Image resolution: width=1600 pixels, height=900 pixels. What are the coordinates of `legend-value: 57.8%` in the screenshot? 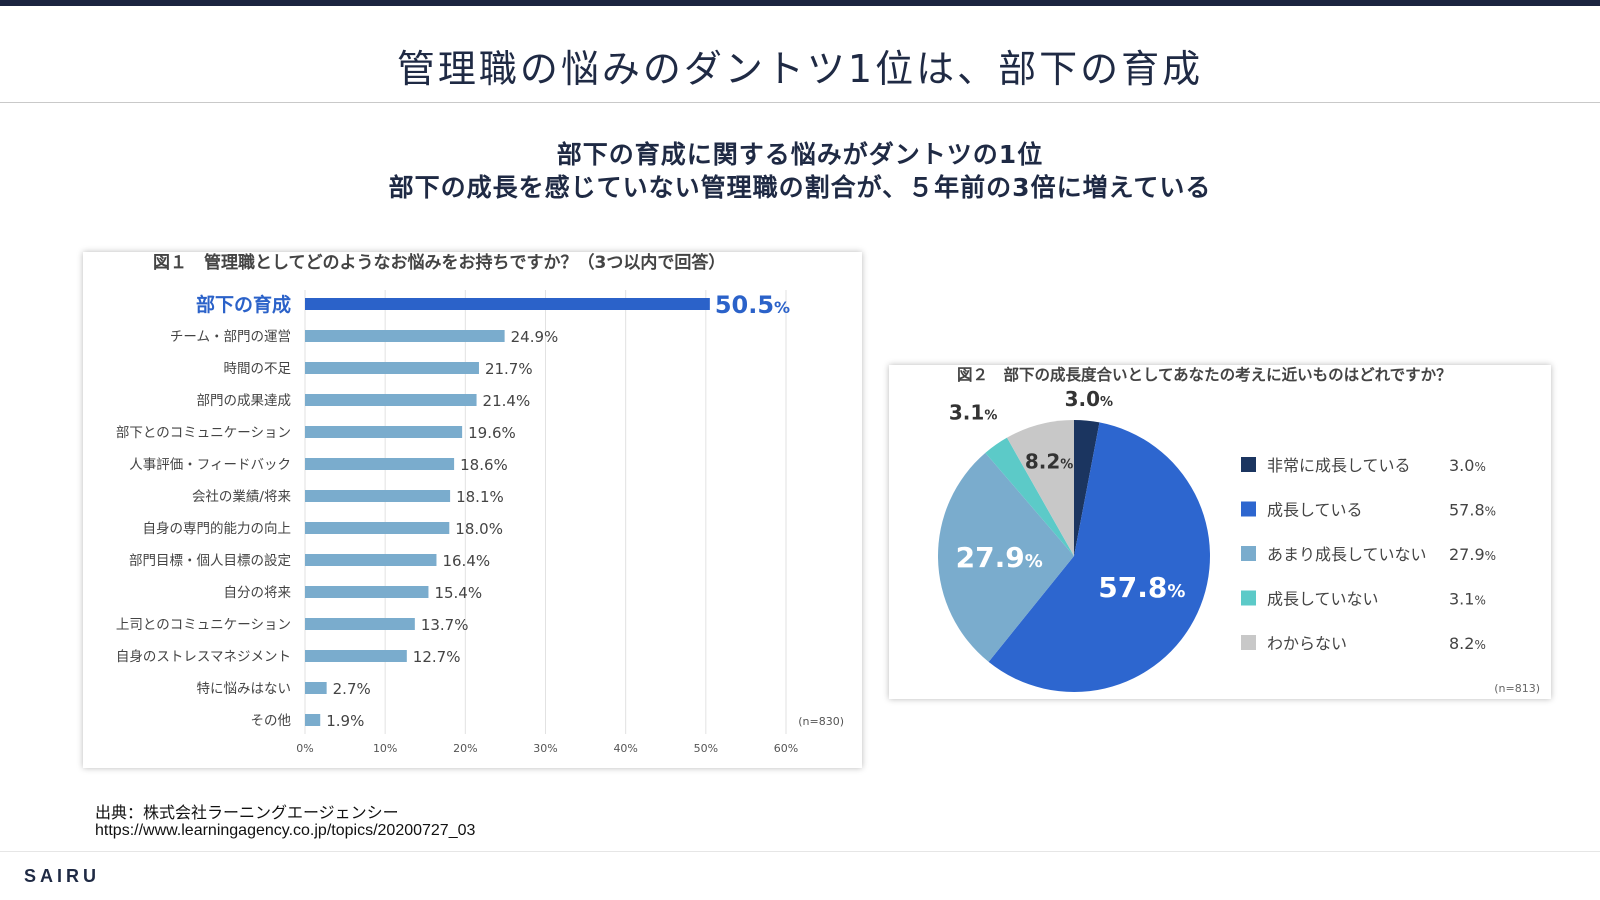 It's located at (1472, 510).